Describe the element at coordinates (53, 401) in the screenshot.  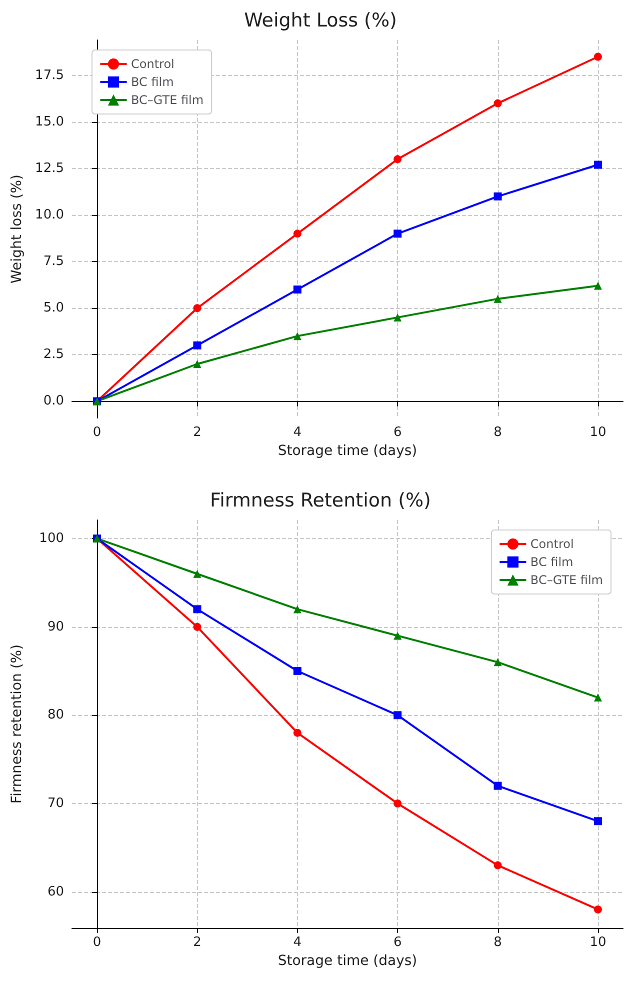
I see `y-tick-label: 0.0` at that location.